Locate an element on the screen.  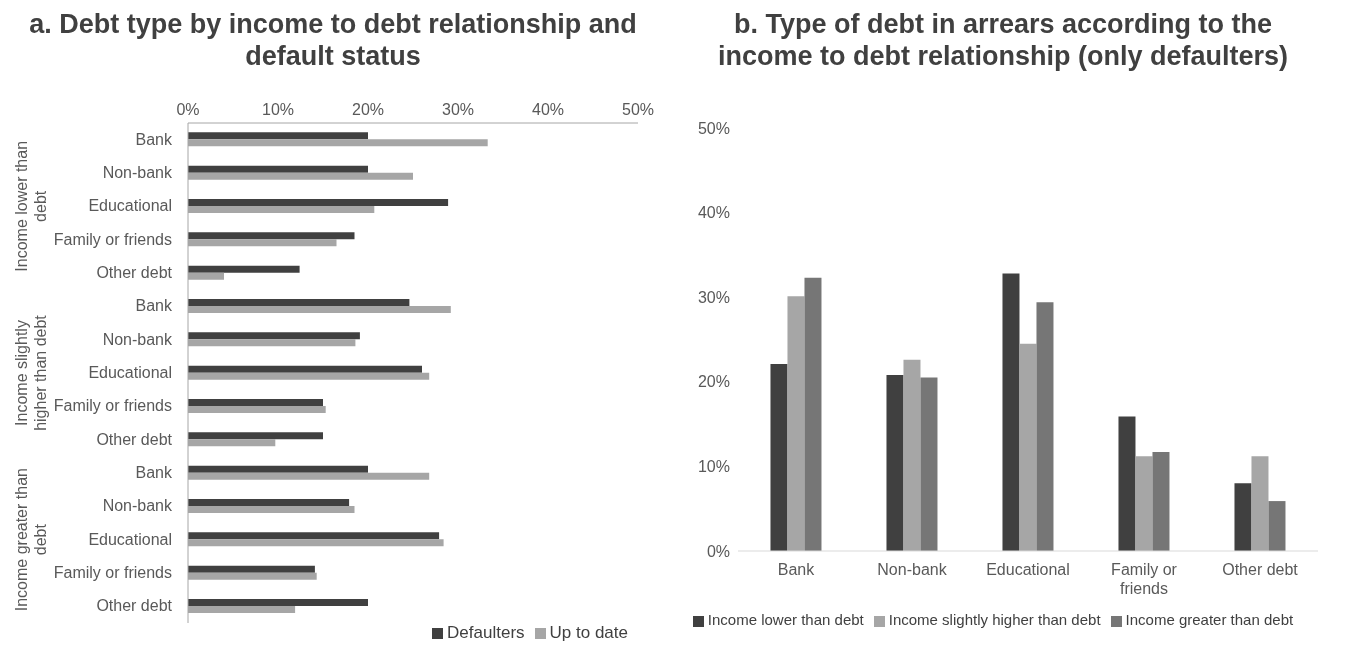
text: Income slightly higher than debt is located at coordinates (31, 372).